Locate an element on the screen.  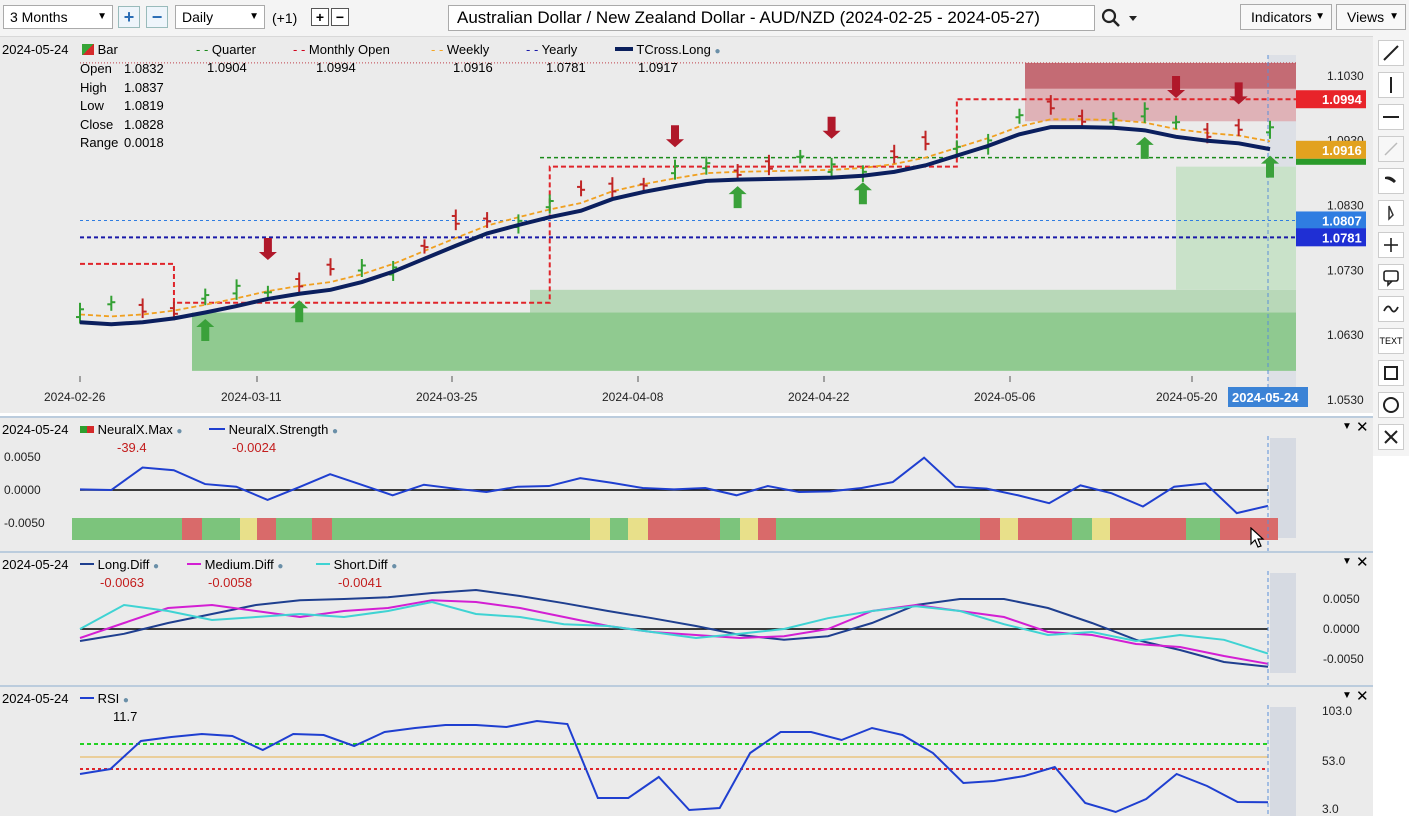
y-tick-label: 3.0 is located at coordinates (1330, 809).